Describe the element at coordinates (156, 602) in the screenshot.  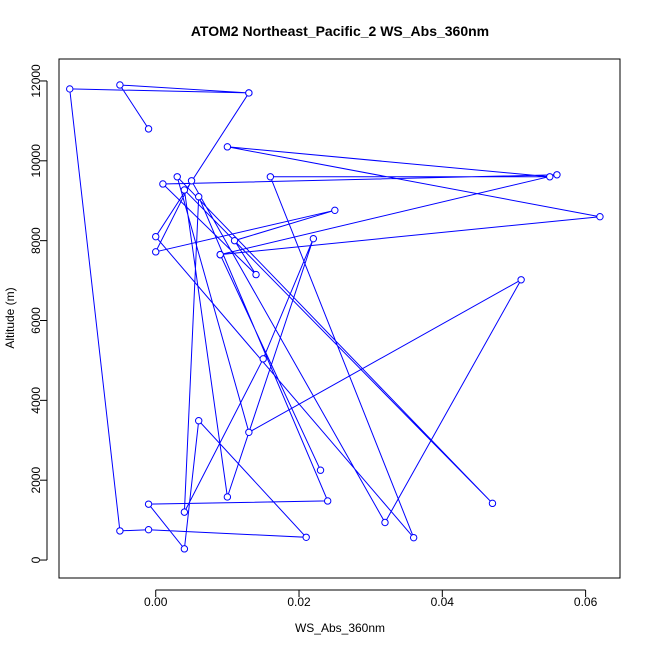
I see `x-tick-label: 0.00` at that location.